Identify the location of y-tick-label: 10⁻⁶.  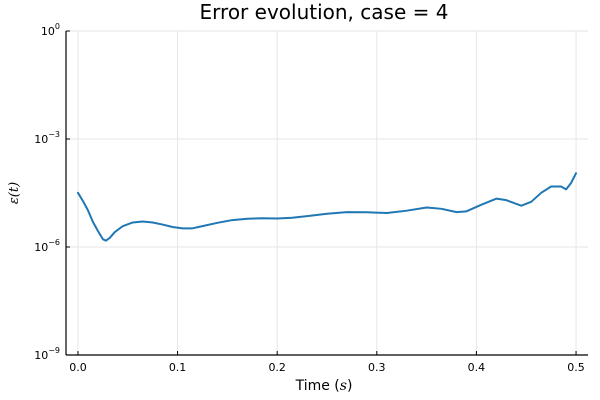
(47, 246).